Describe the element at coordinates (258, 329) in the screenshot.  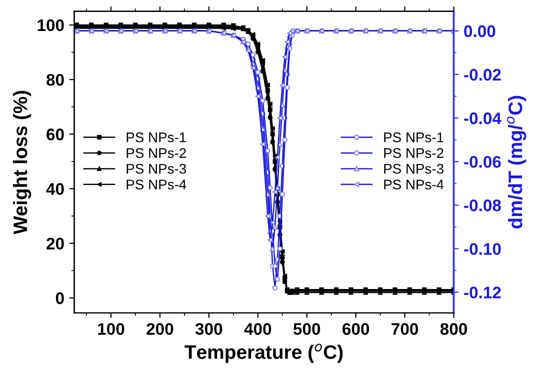
I see `x-tick-label: 400` at that location.